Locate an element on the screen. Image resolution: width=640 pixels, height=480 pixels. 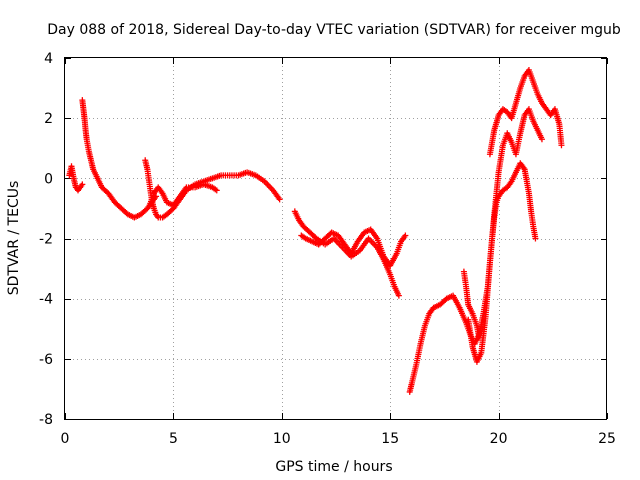
series-sat-e is located at coordinates (346, 253).